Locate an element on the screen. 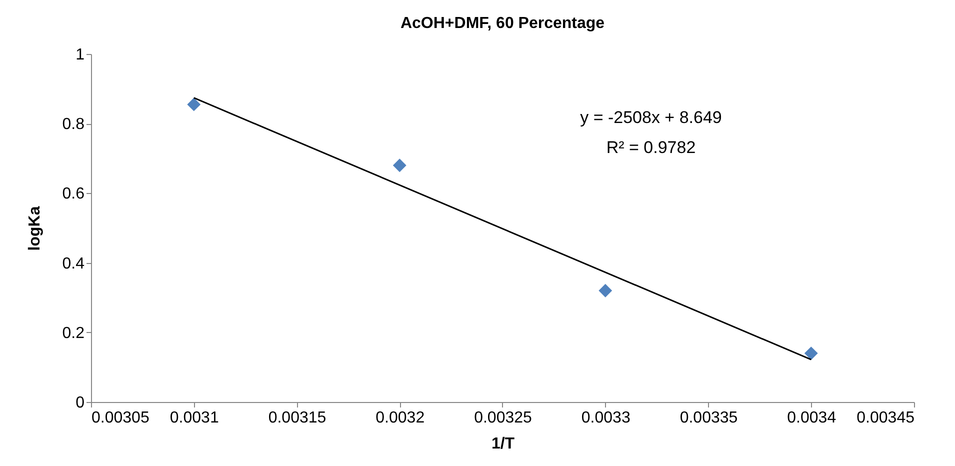  y-tick-label: 0.2 is located at coordinates (73, 333).